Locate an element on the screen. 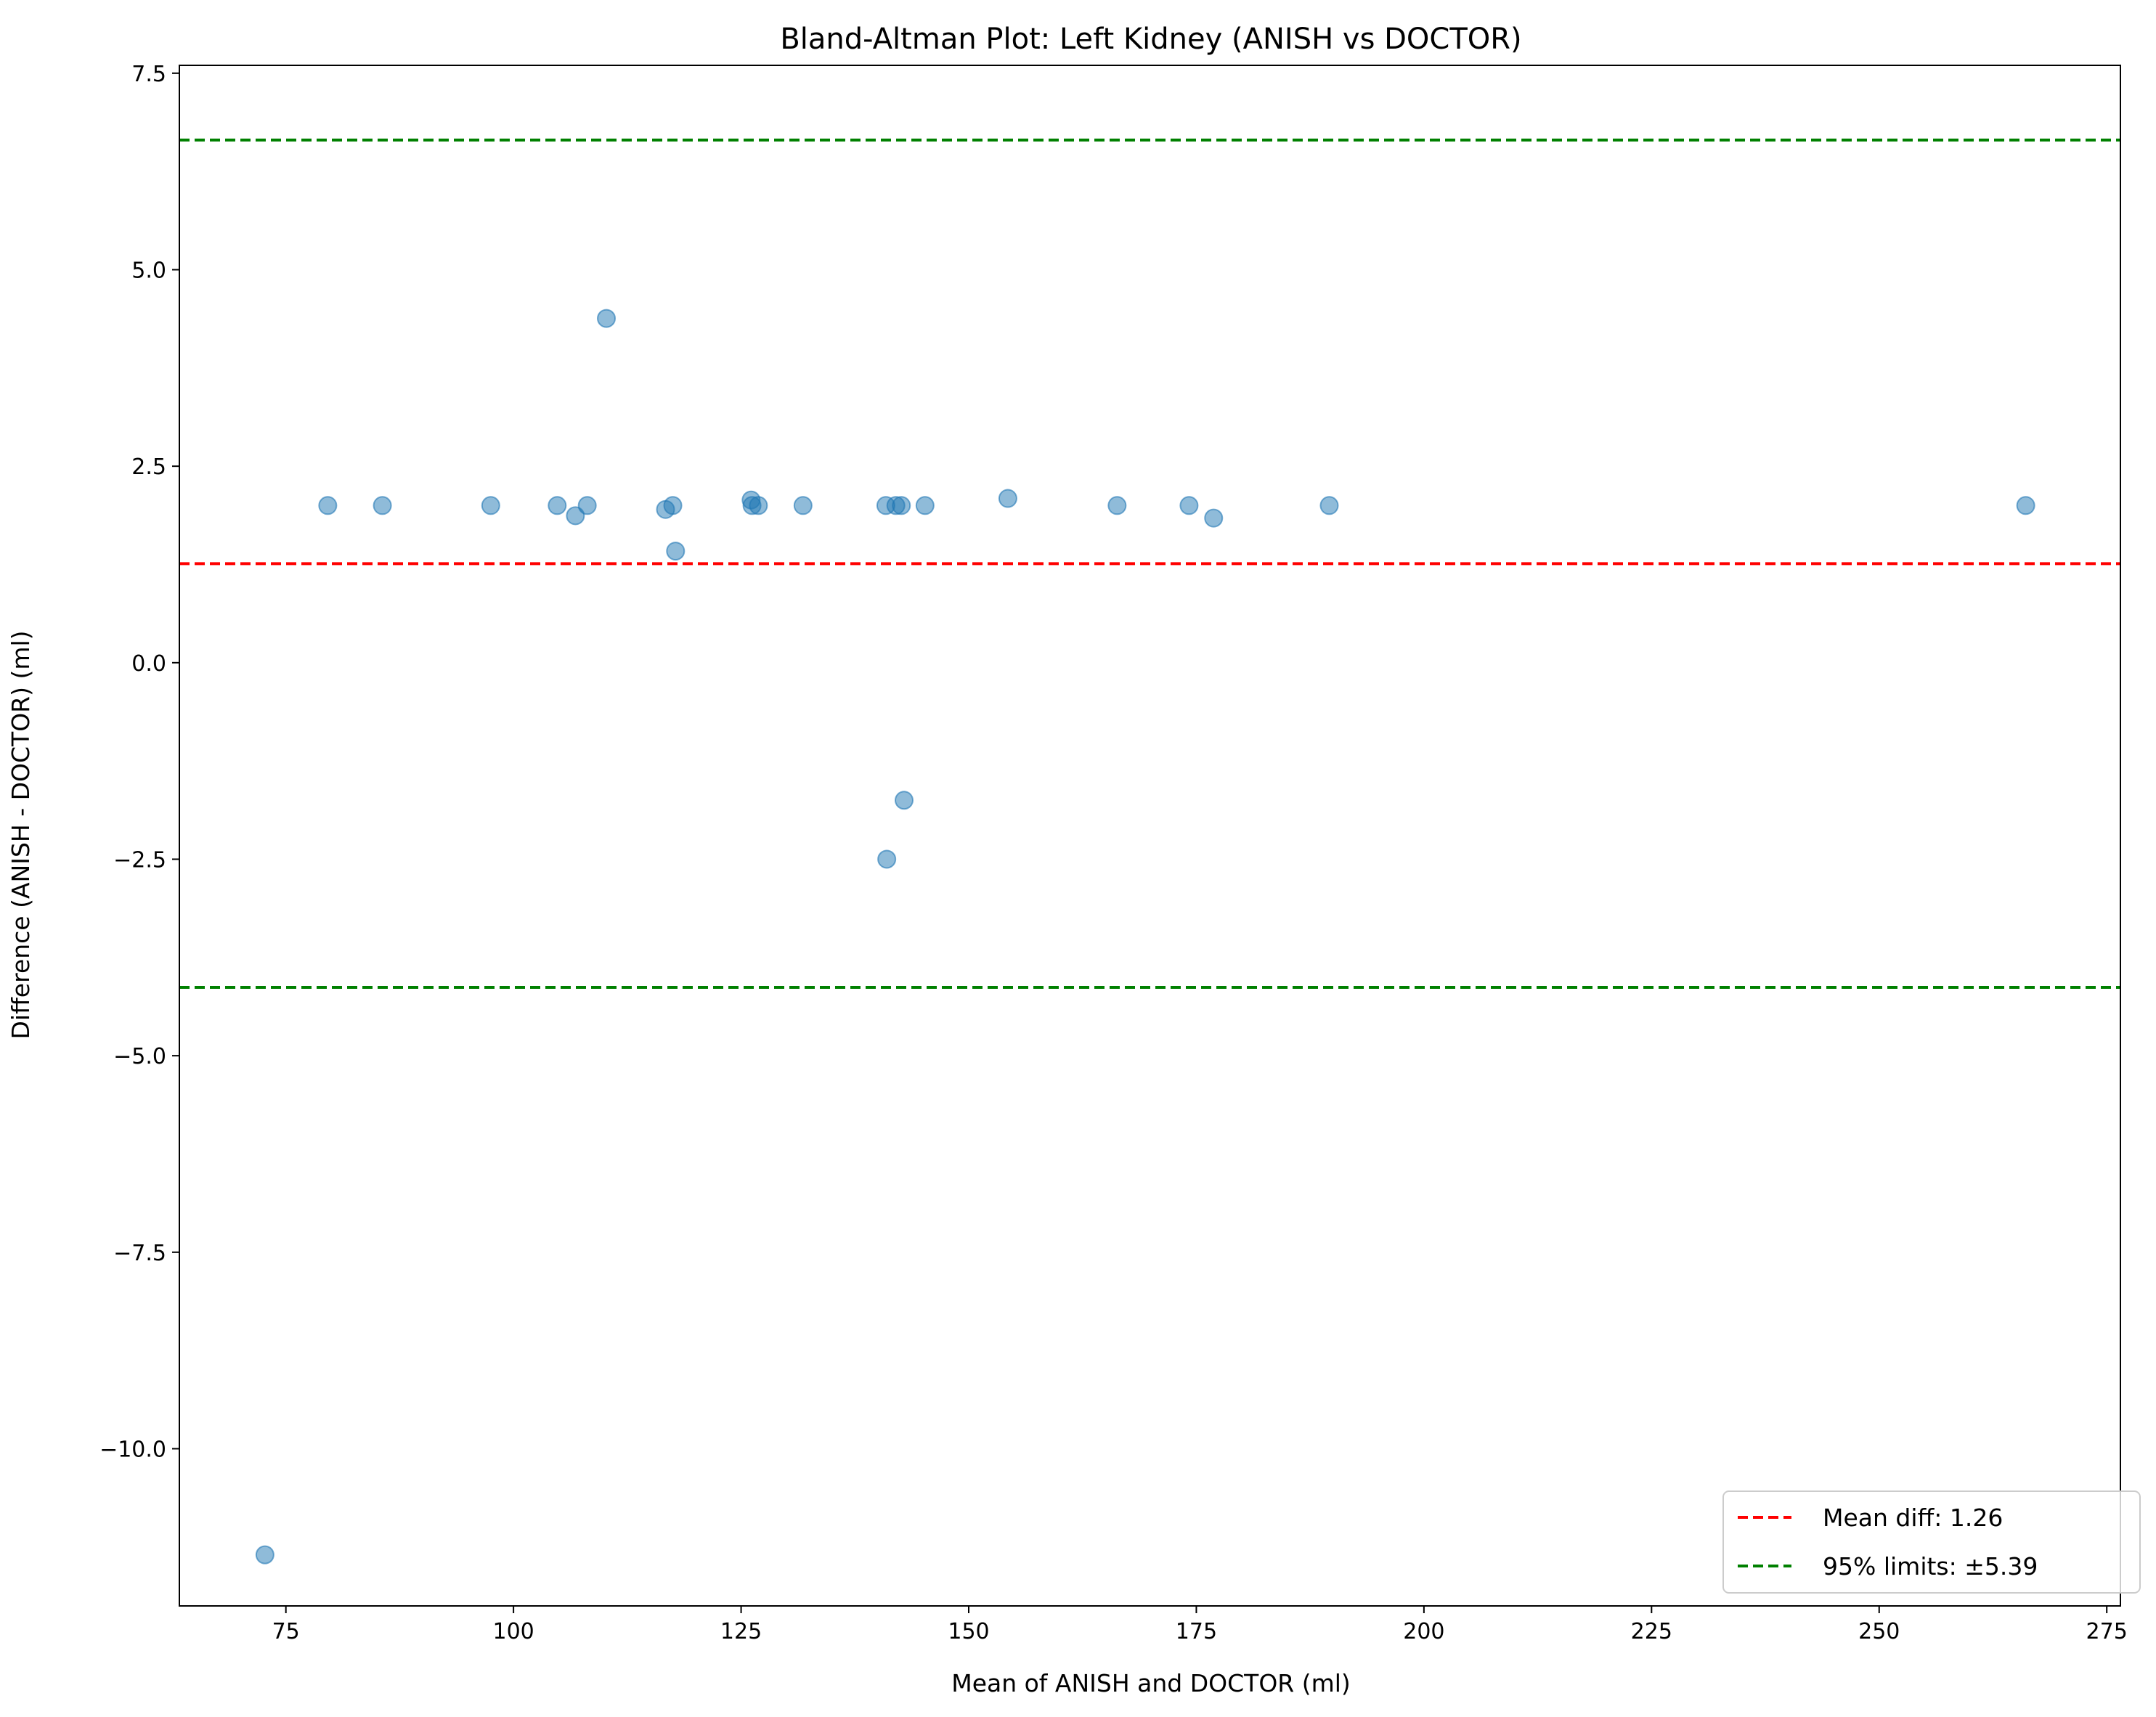 The image size is (2156, 1717). x-tick-label: 200 is located at coordinates (1423, 1631).